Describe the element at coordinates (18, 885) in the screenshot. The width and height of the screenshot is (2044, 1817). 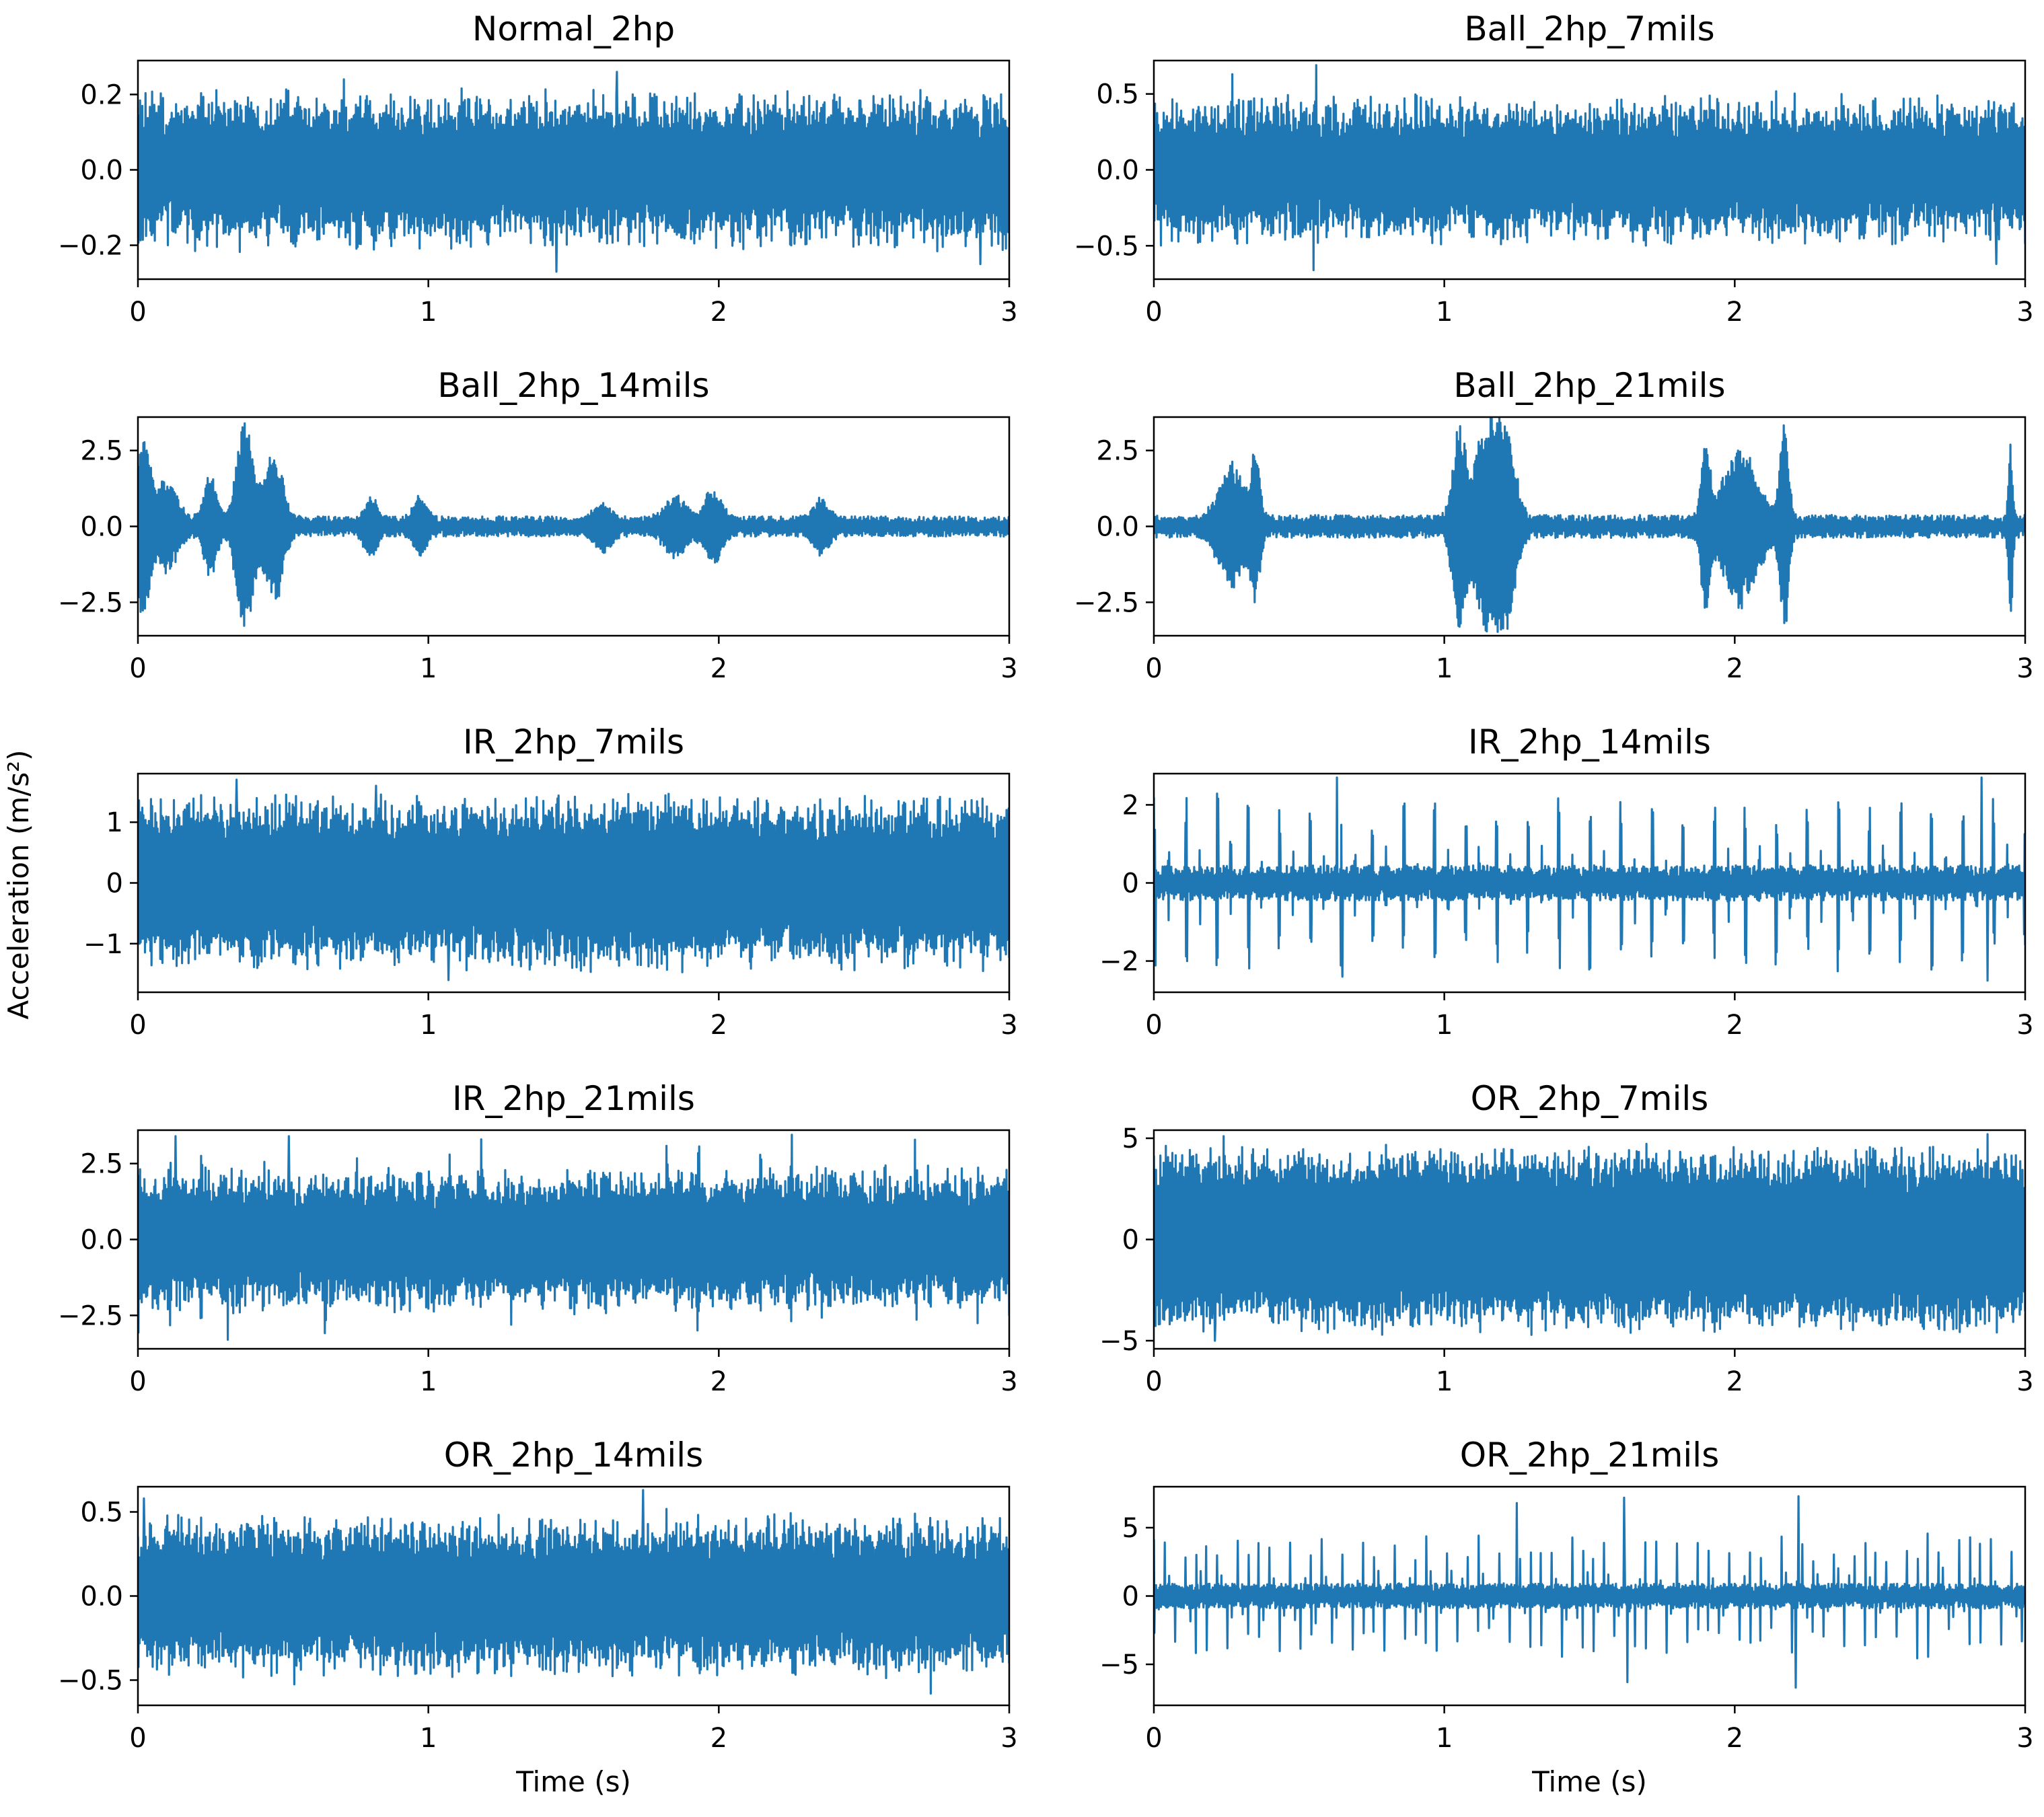
I see `shared-y-axis-label: Acceleration (m/s²)` at that location.